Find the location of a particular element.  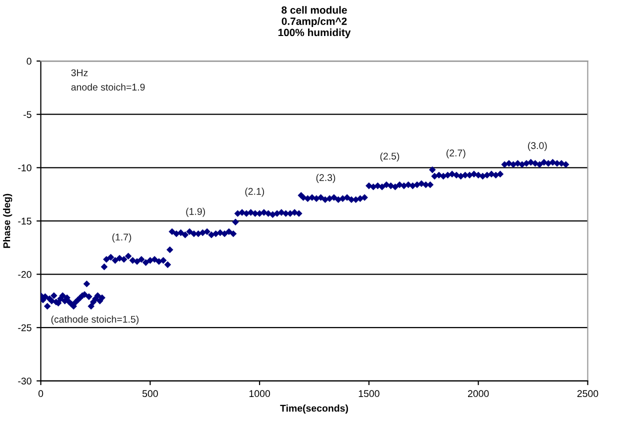

y-tick-label: -30 is located at coordinates (25, 381).